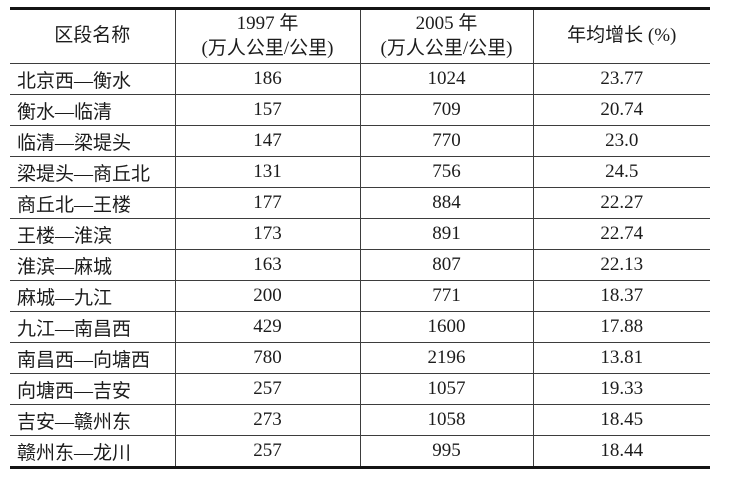 This screenshot has height=500, width=744. I want to click on section-name-cell: 淮滨—麻城, so click(93, 265).